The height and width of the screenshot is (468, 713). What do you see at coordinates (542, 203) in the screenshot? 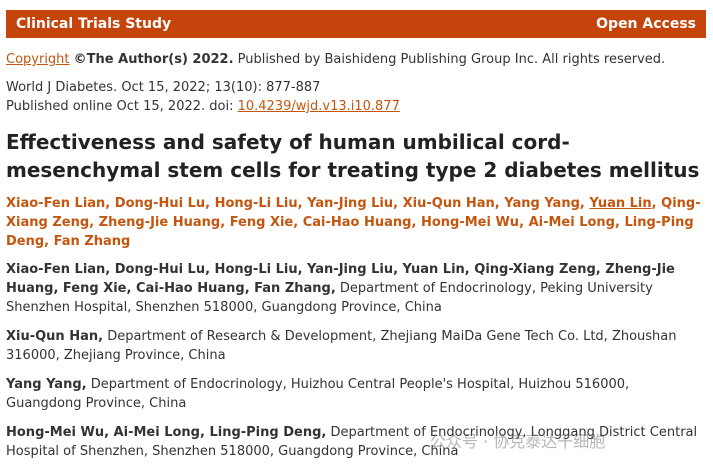
I see `author-link: Yang Yang` at bounding box center [542, 203].